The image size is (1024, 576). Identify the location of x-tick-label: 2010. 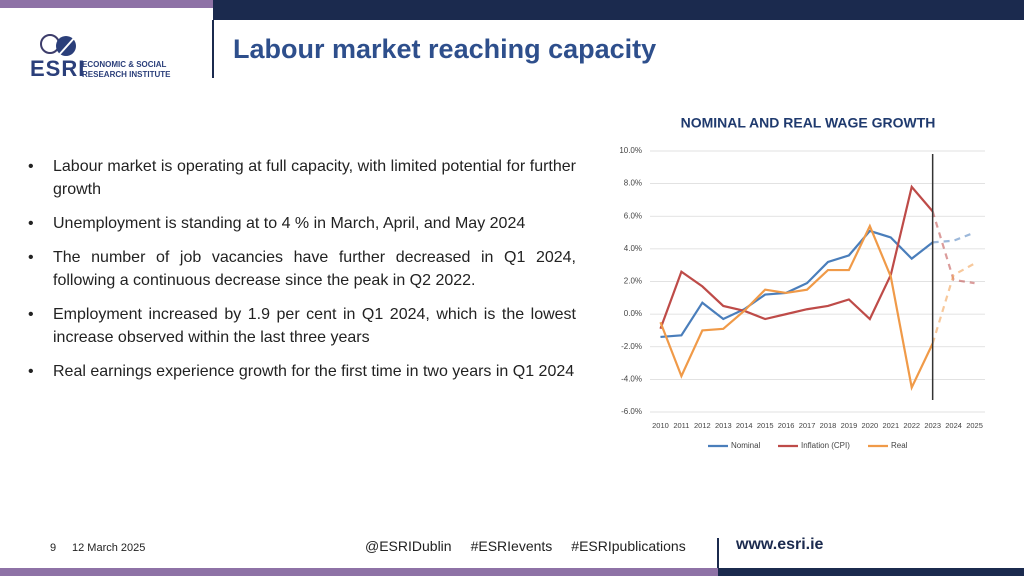
(660, 425).